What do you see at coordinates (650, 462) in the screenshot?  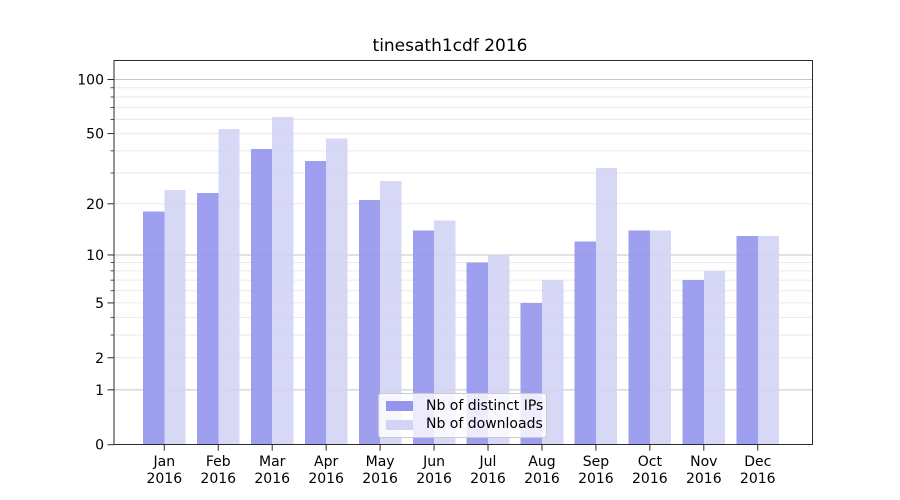 I see `x-tick-label-month: Oct` at bounding box center [650, 462].